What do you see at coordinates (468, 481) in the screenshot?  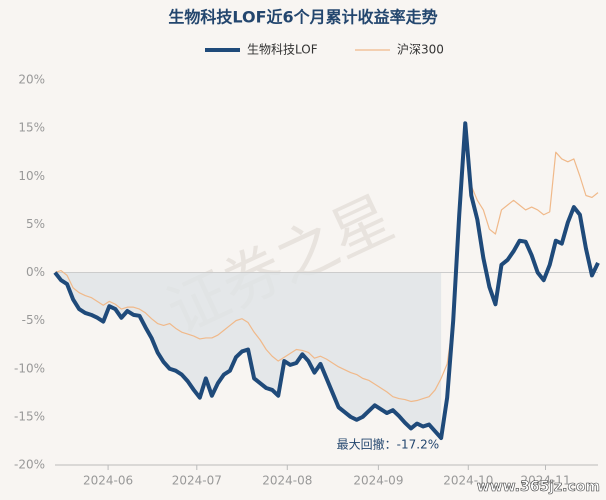 I see `x-tick-label: 2024-10` at bounding box center [468, 481].